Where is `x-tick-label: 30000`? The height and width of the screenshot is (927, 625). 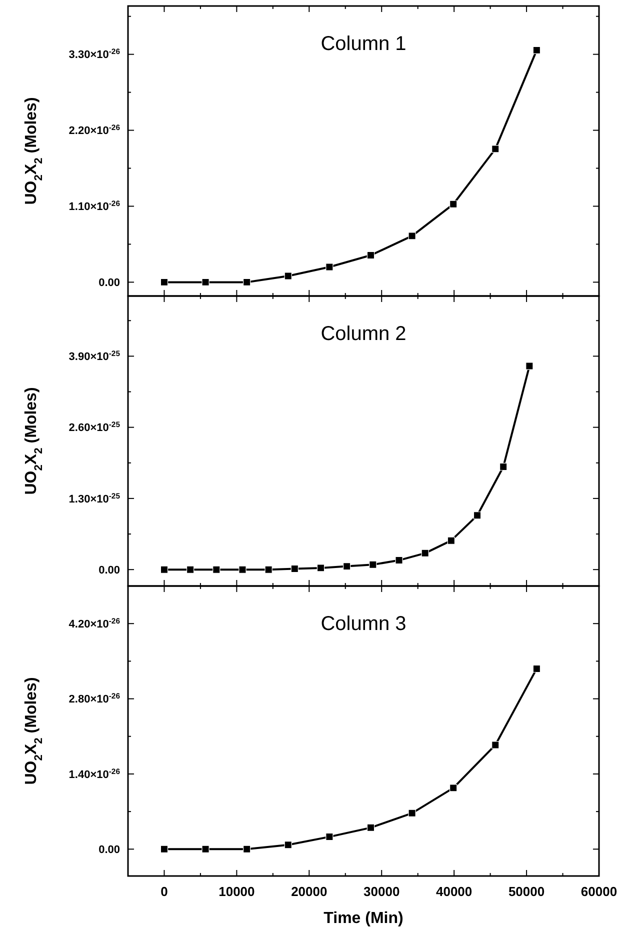 x-tick-label: 30000 is located at coordinates (382, 891).